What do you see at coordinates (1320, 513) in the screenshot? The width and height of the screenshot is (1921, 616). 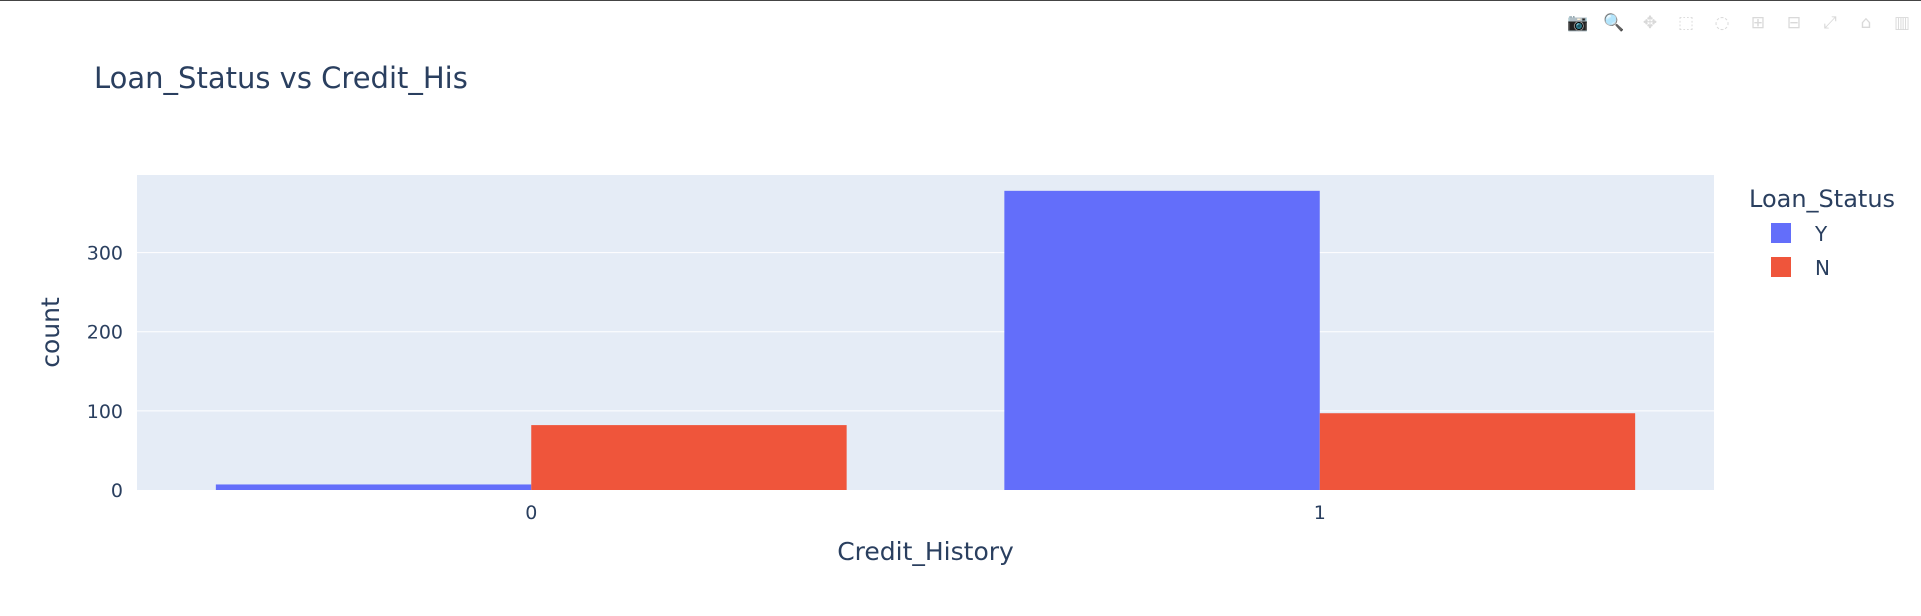 I see `x-tick-label: 1` at bounding box center [1320, 513].